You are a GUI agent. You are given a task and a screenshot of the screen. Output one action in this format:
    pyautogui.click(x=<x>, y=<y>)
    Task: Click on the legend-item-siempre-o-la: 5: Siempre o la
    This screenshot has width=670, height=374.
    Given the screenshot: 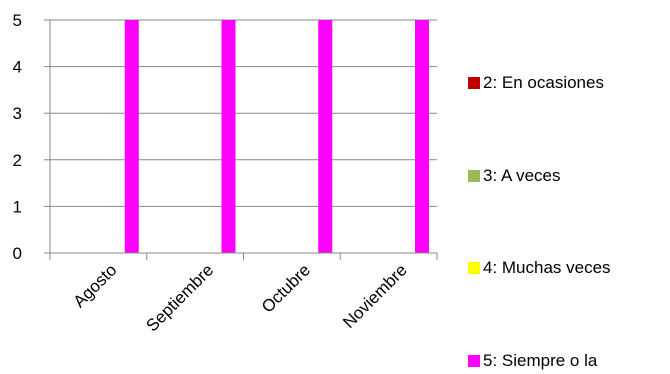 What is the action you would take?
    pyautogui.click(x=532, y=361)
    